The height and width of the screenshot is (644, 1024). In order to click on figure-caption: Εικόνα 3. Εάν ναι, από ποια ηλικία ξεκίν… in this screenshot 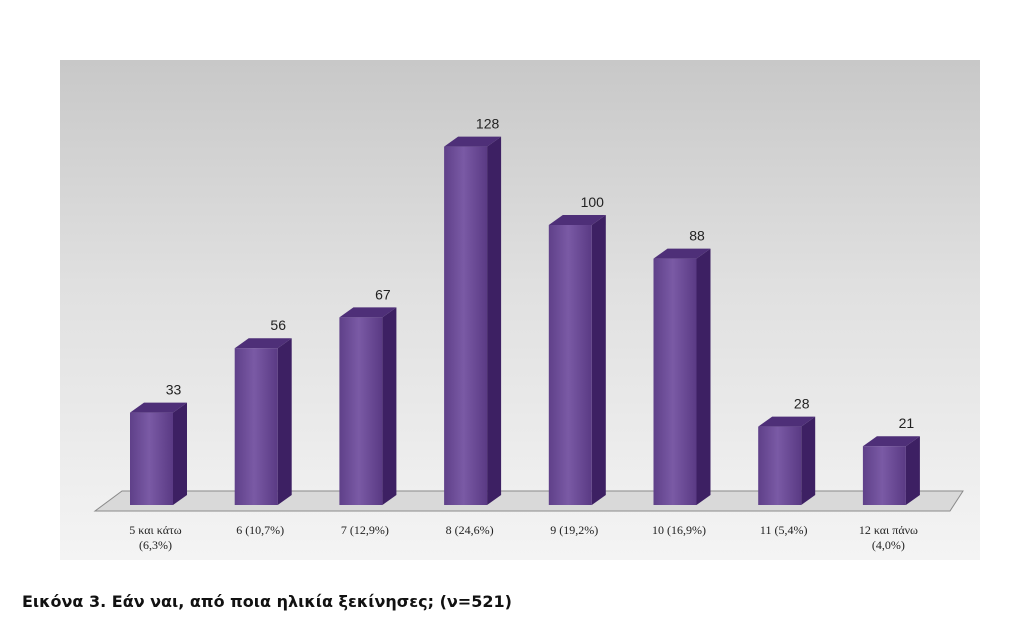, I will do `click(267, 601)`.